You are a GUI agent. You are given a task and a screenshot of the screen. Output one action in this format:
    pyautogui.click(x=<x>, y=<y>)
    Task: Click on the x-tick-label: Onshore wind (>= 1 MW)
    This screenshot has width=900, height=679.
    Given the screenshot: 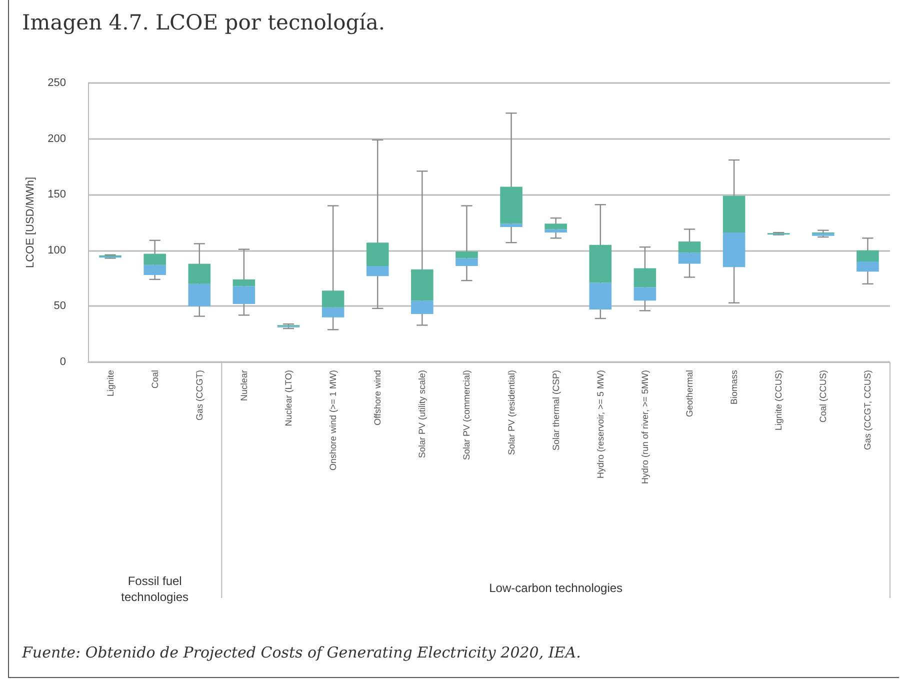 What is the action you would take?
    pyautogui.click(x=333, y=420)
    